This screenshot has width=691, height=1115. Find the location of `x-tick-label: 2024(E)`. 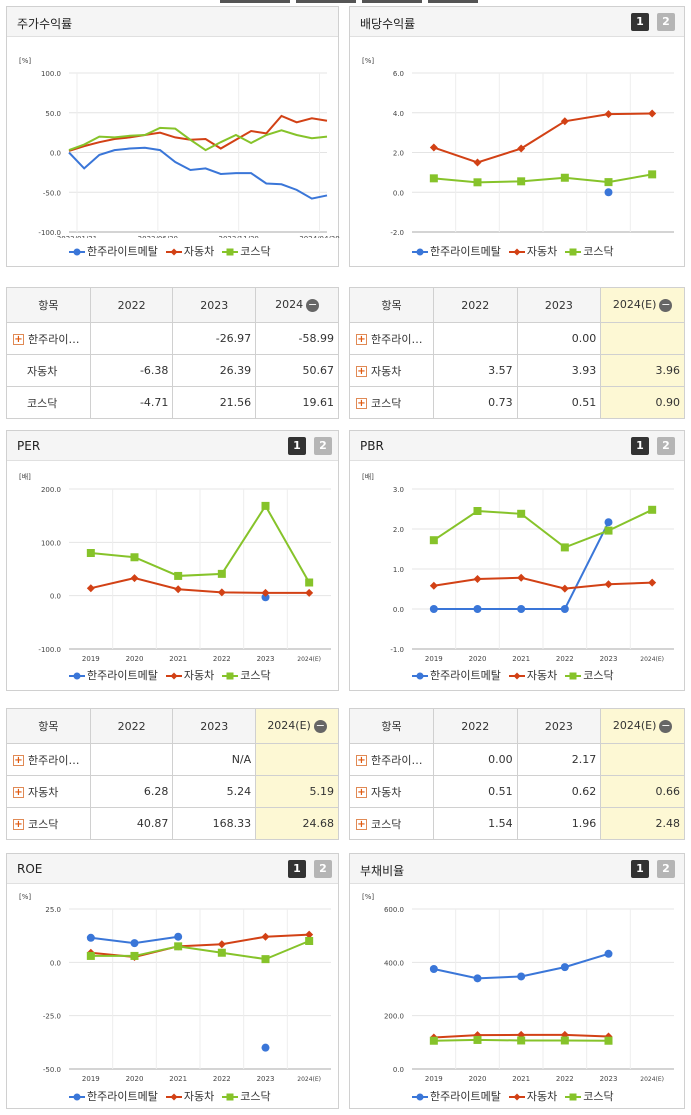

x-tick-label: 2024(E) is located at coordinates (652, 1079).